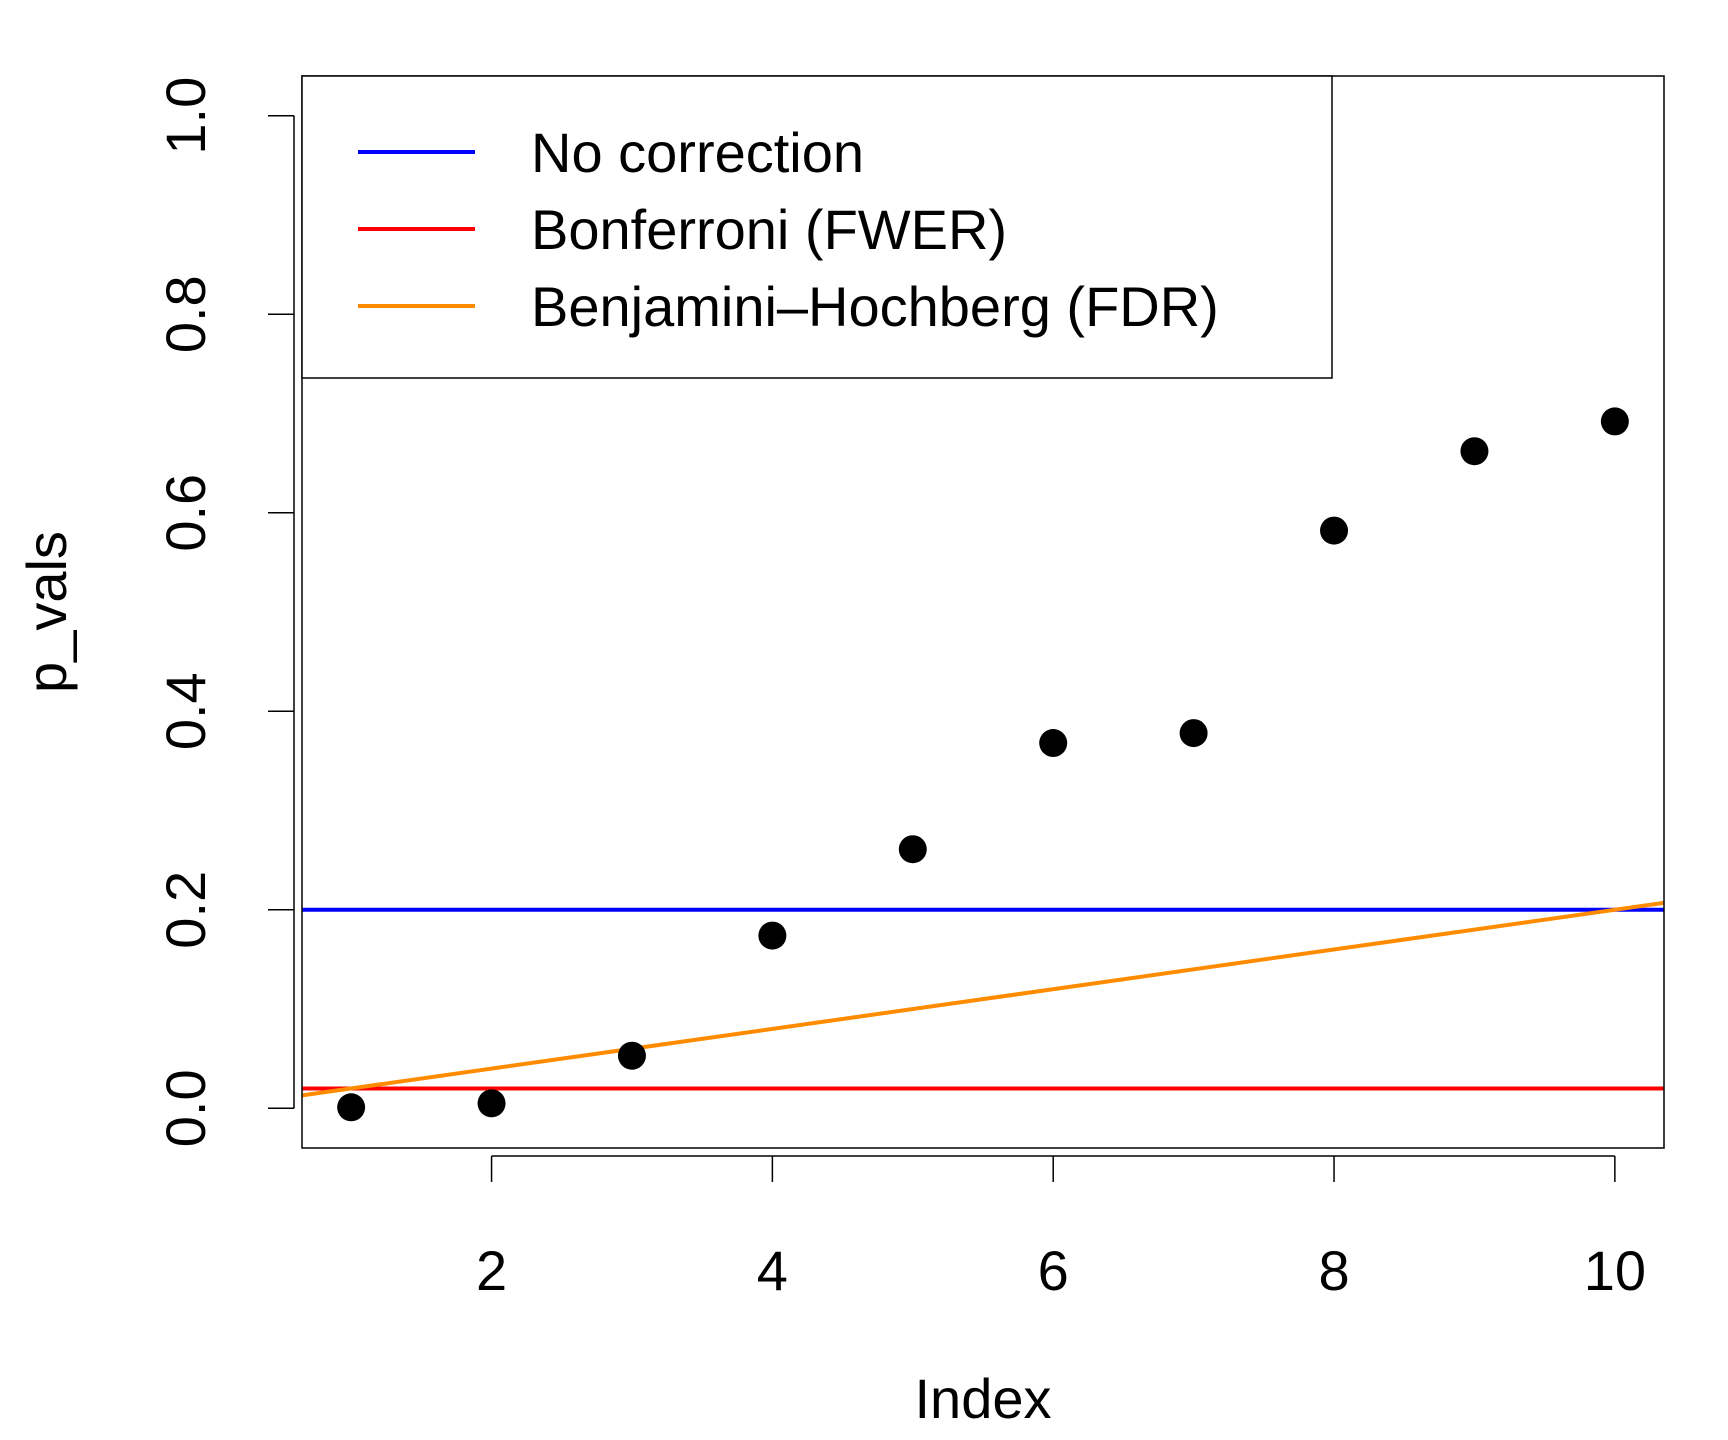  What do you see at coordinates (185, 513) in the screenshot?
I see `y-tick-label: 0.6` at bounding box center [185, 513].